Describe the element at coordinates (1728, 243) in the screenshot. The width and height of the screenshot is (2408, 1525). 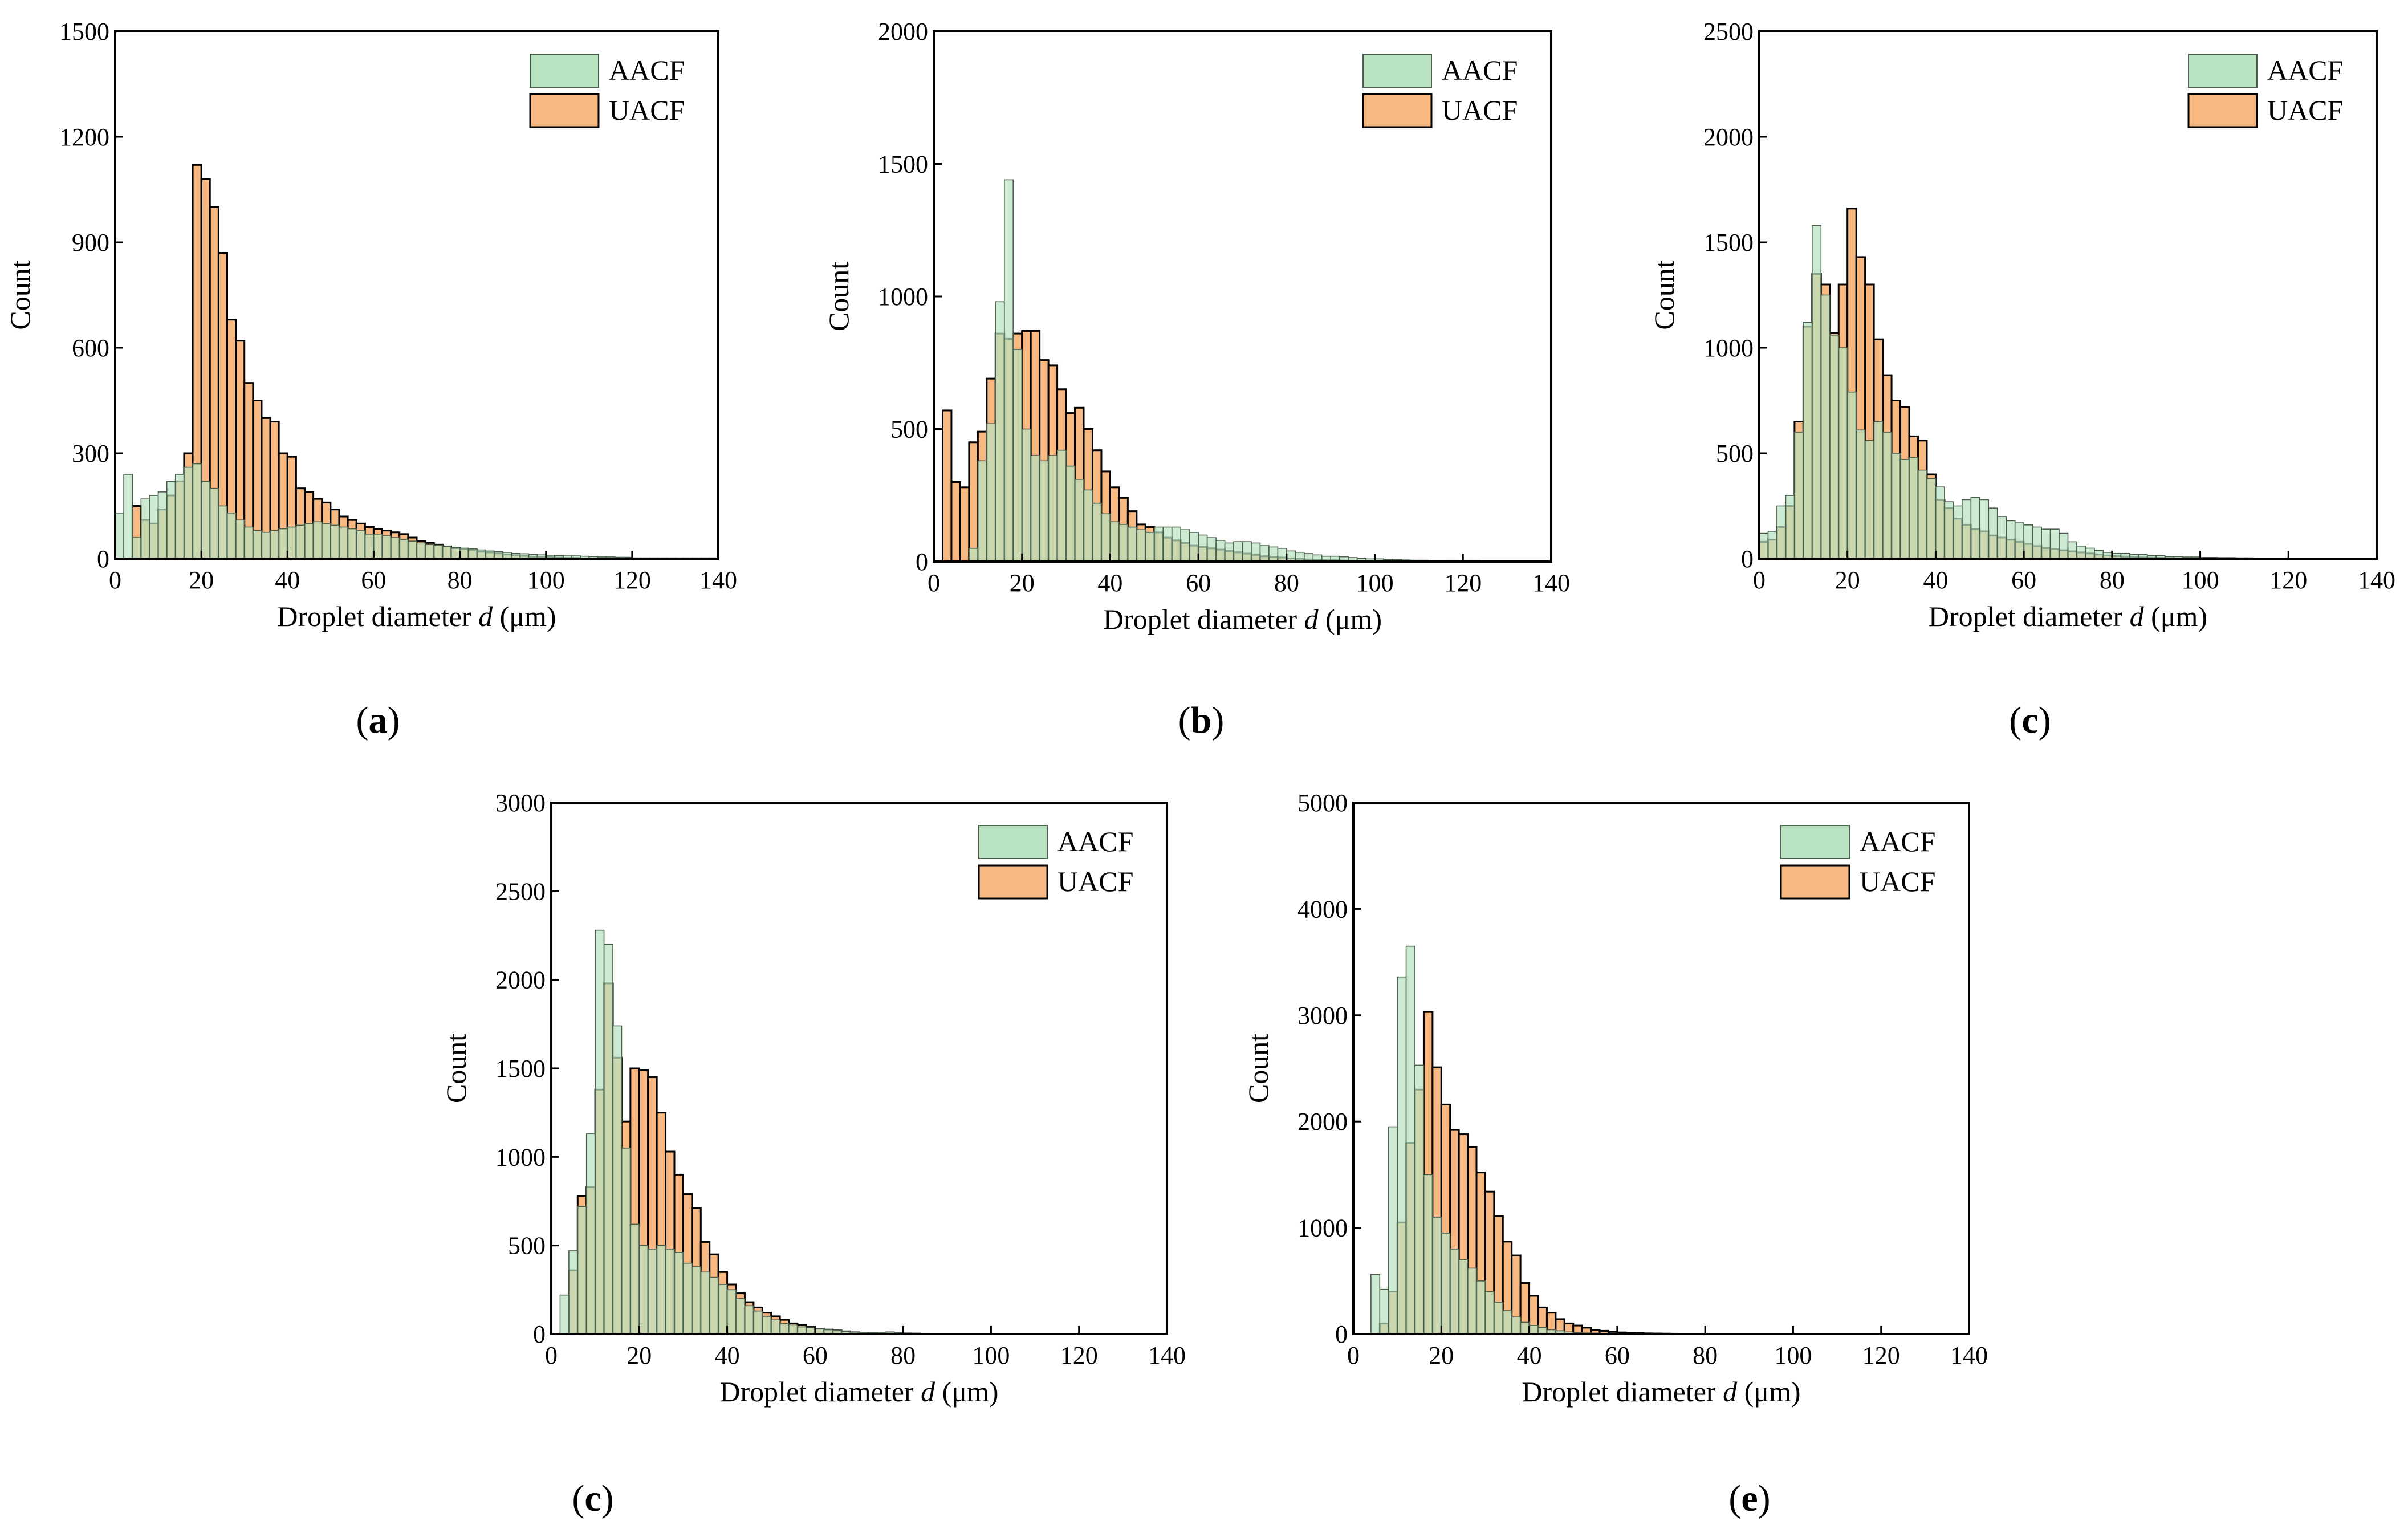
I see `y-tick-label: 1500` at that location.